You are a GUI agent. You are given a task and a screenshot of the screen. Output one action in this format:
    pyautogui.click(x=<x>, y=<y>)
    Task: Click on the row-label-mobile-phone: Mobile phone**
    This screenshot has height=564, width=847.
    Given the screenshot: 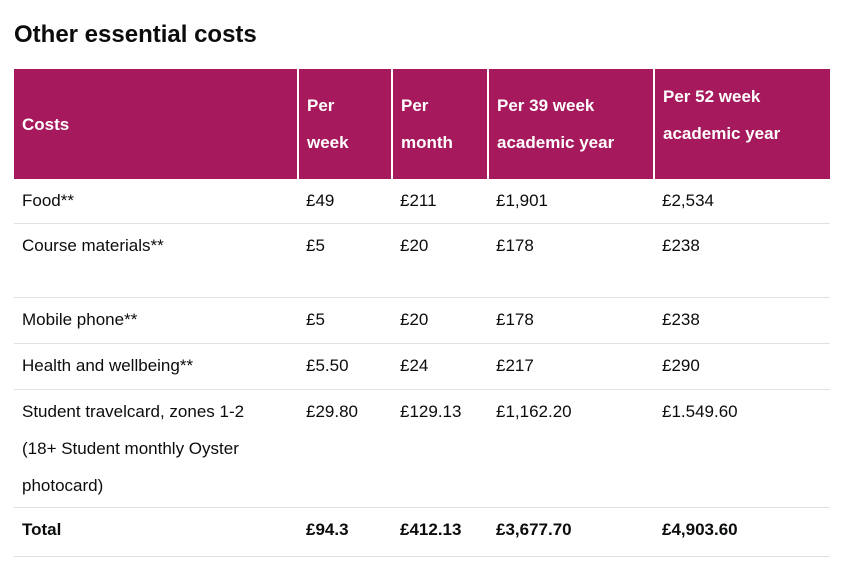 What is the action you would take?
    pyautogui.click(x=156, y=320)
    